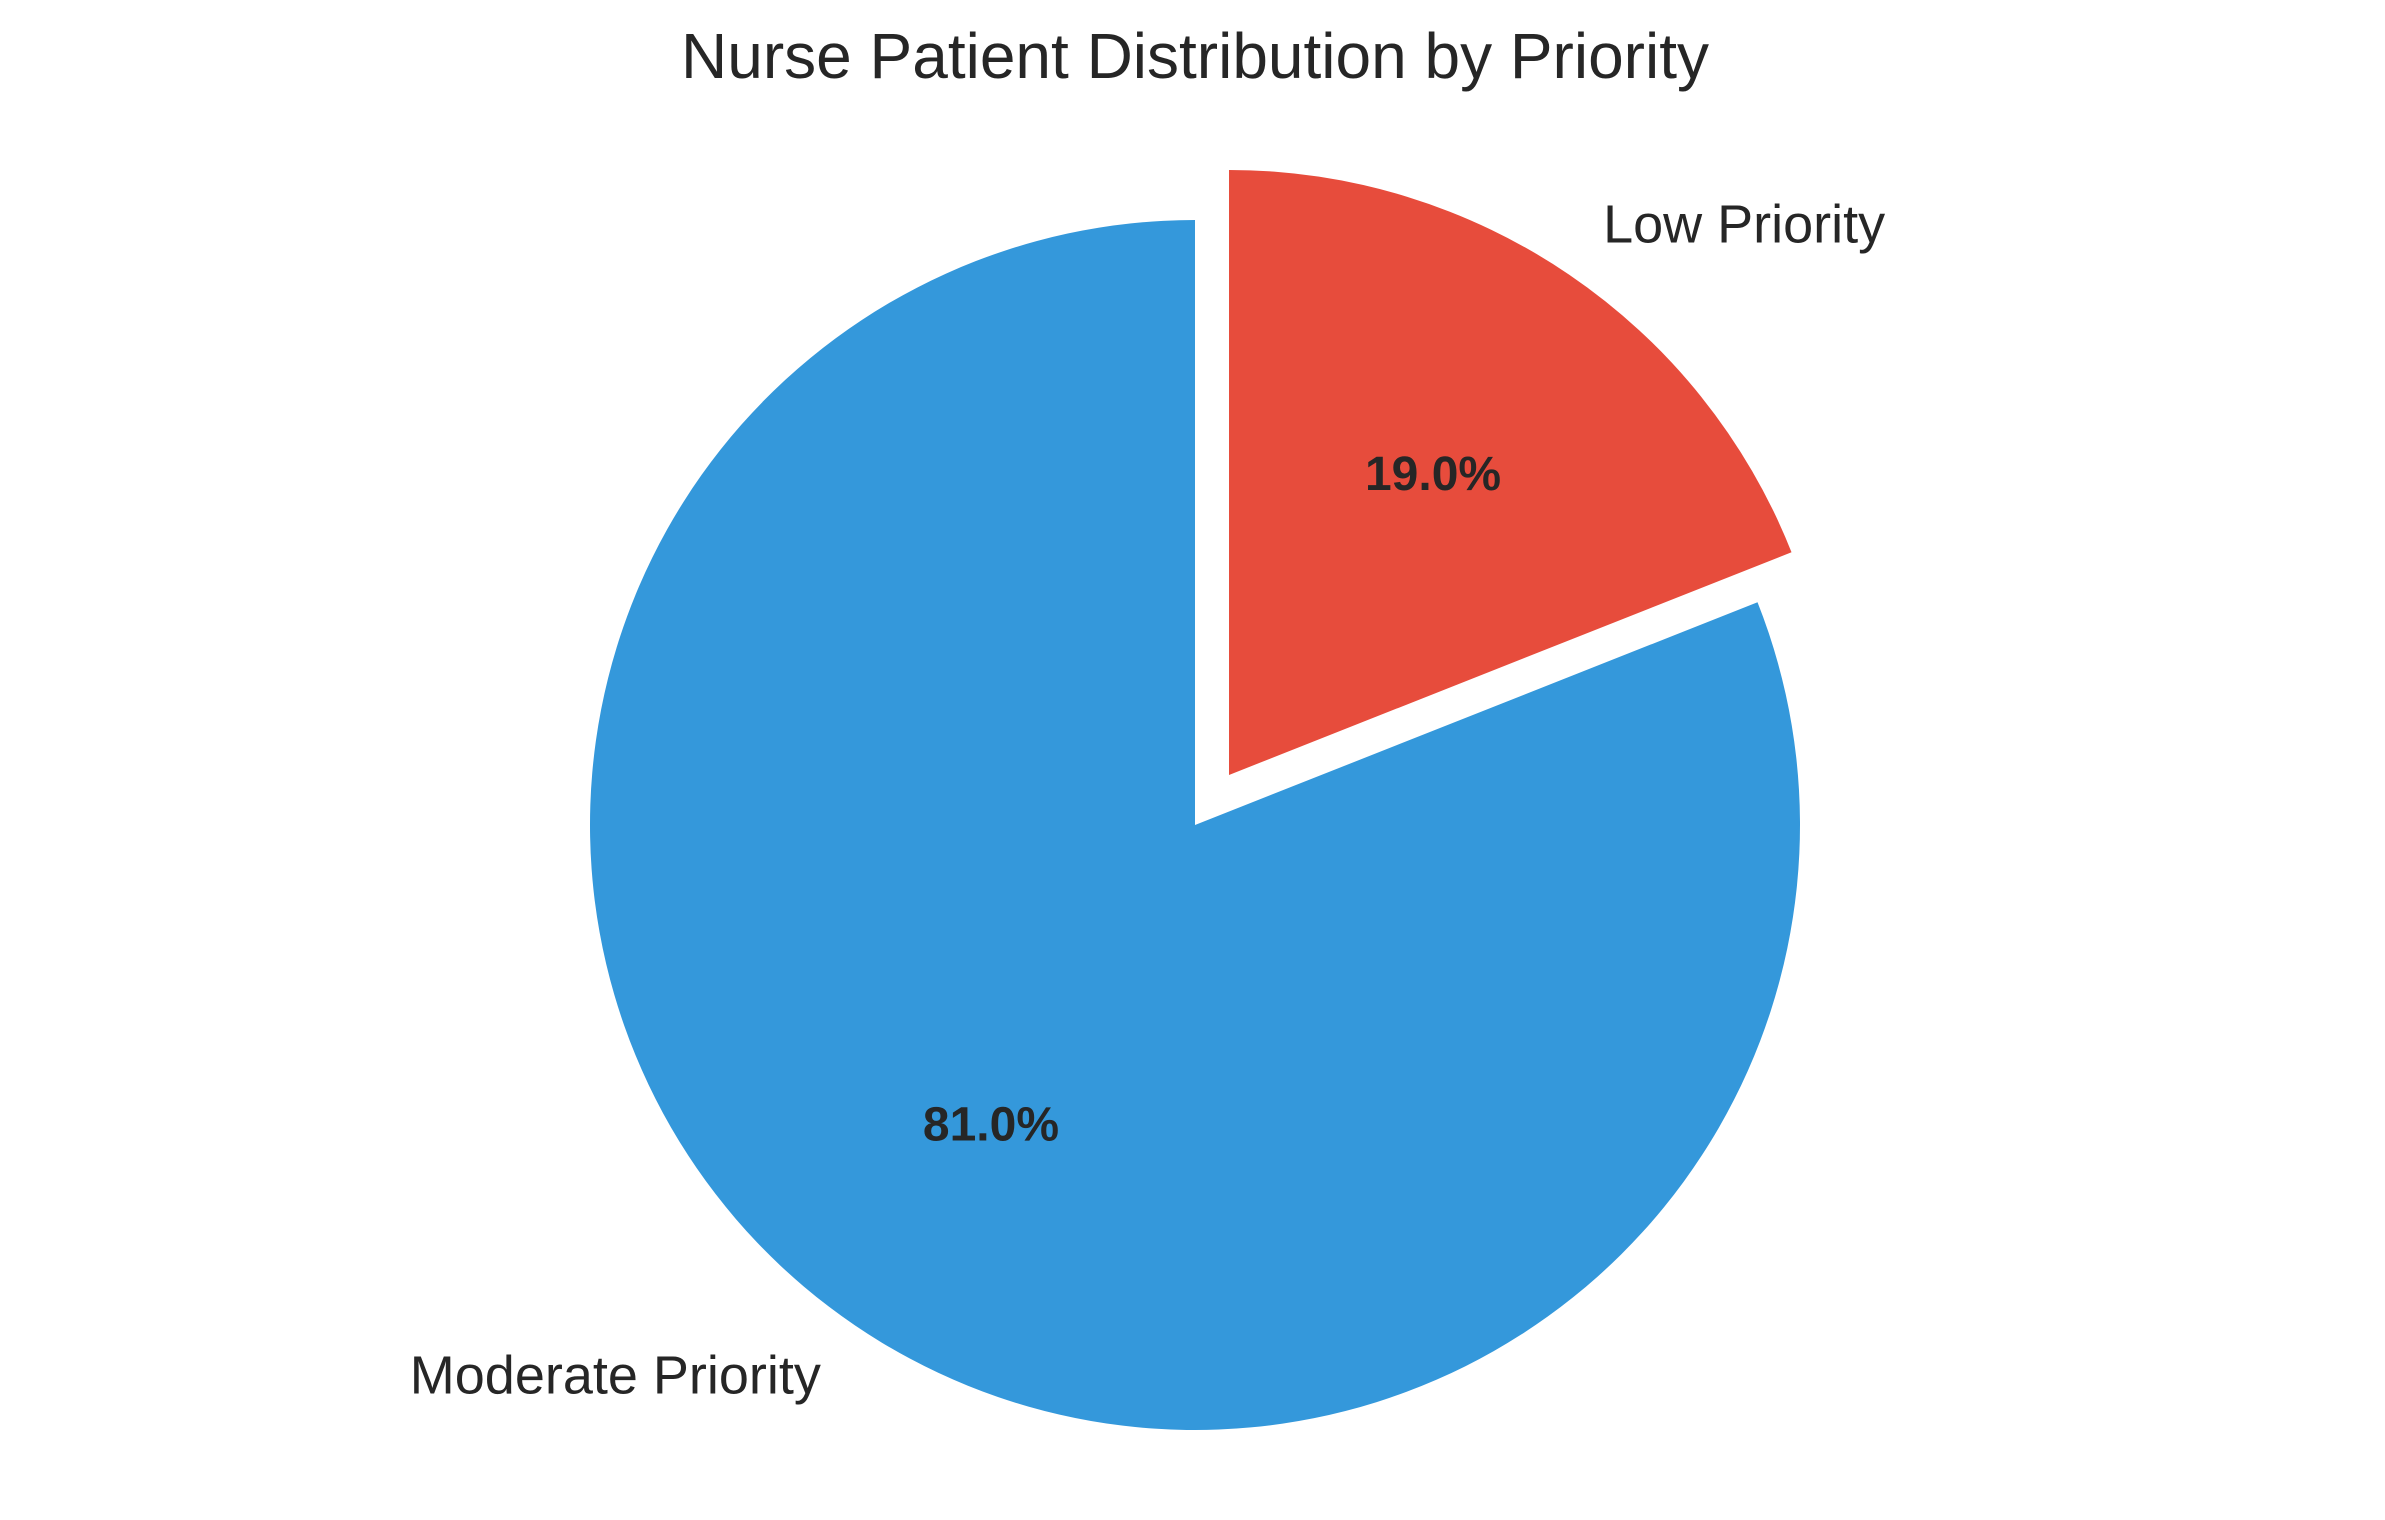 This screenshot has height=1520, width=2385. I want to click on category-label-moderate-priority: Moderate Priority, so click(615, 1375).